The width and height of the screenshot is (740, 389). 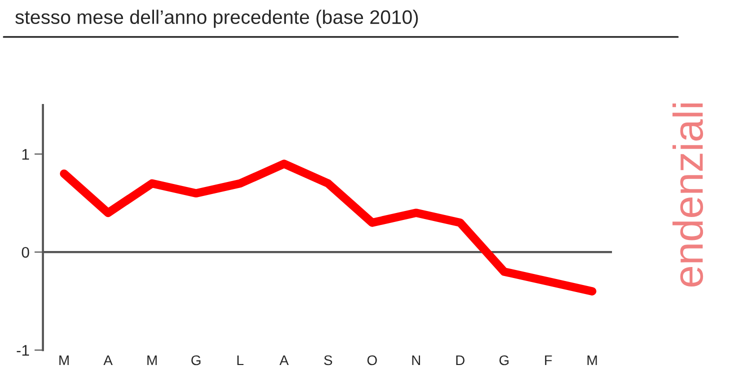 What do you see at coordinates (416, 360) in the screenshot?
I see `x-tick-label: N` at bounding box center [416, 360].